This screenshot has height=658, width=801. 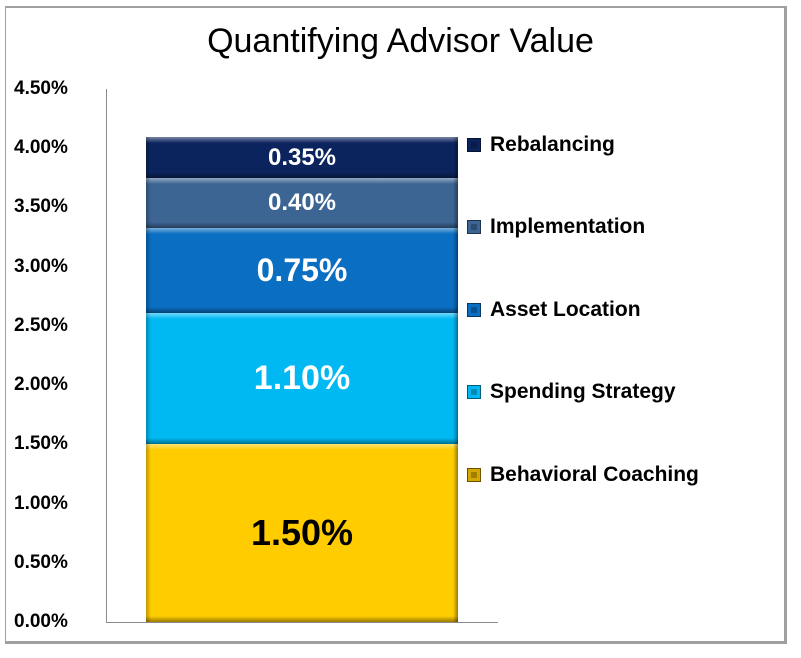 I want to click on segment-value-label: 0.35%, so click(x=302, y=157).